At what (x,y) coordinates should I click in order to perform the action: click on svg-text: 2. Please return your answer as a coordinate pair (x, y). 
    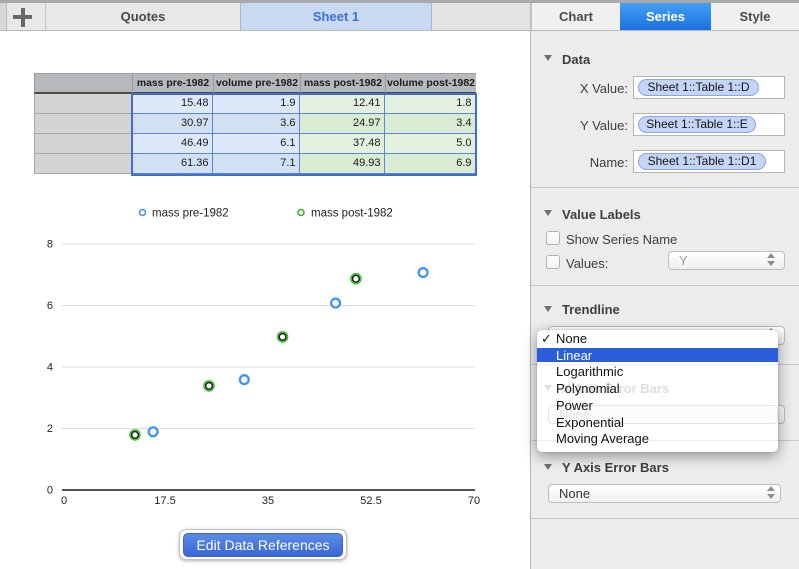
    Looking at the image, I should click on (50, 429).